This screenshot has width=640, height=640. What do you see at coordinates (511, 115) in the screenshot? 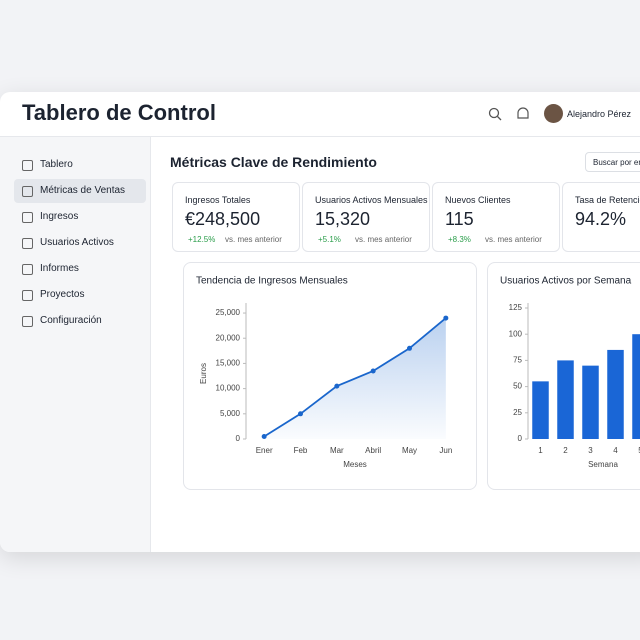
I see `header-icons` at bounding box center [511, 115].